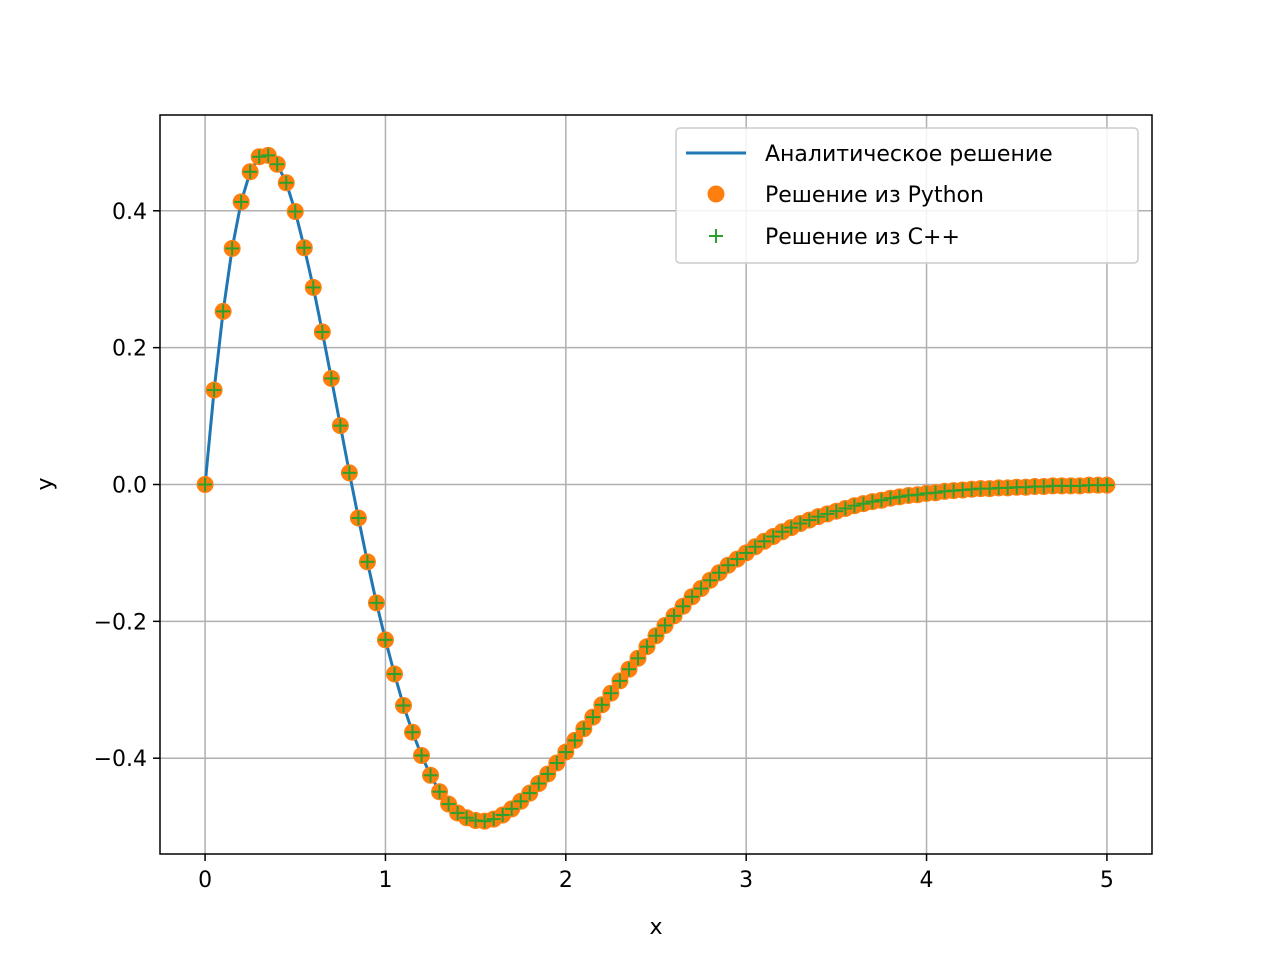  What do you see at coordinates (716, 236) in the screenshot?
I see `legend-plus-marker` at bounding box center [716, 236].